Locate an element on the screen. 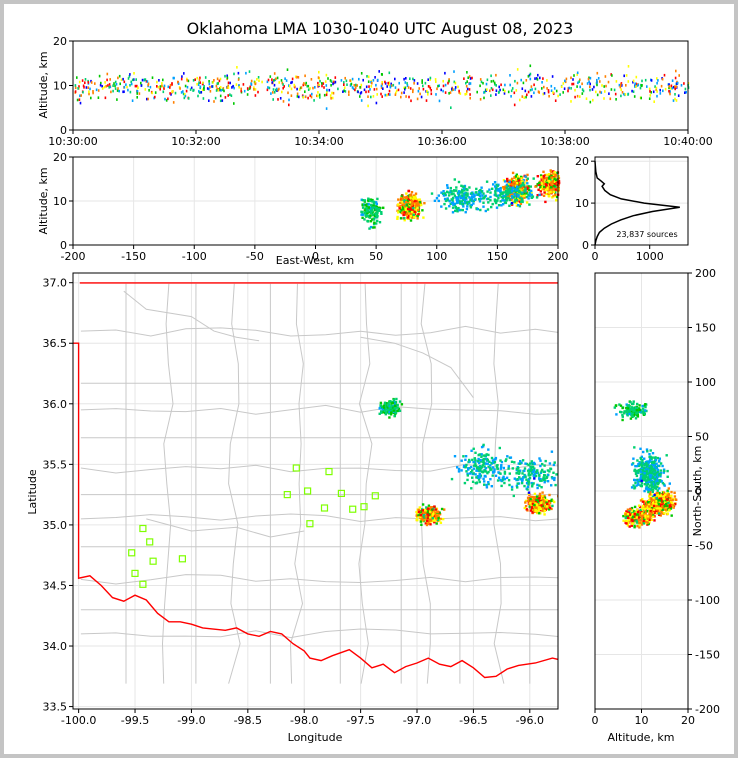  altitude-histogram-ytick-label: 0 is located at coordinates (585, 245).